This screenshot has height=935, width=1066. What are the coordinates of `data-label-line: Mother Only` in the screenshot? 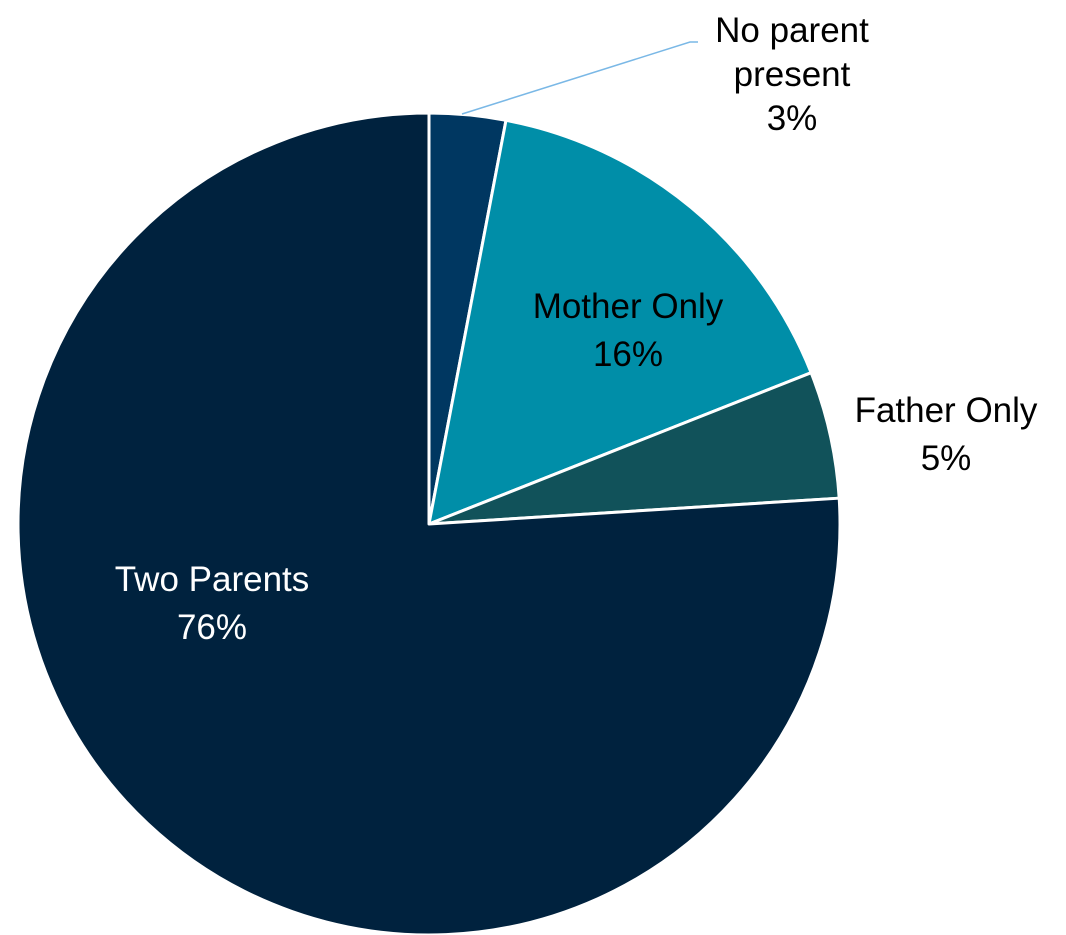 It's located at (628, 306).